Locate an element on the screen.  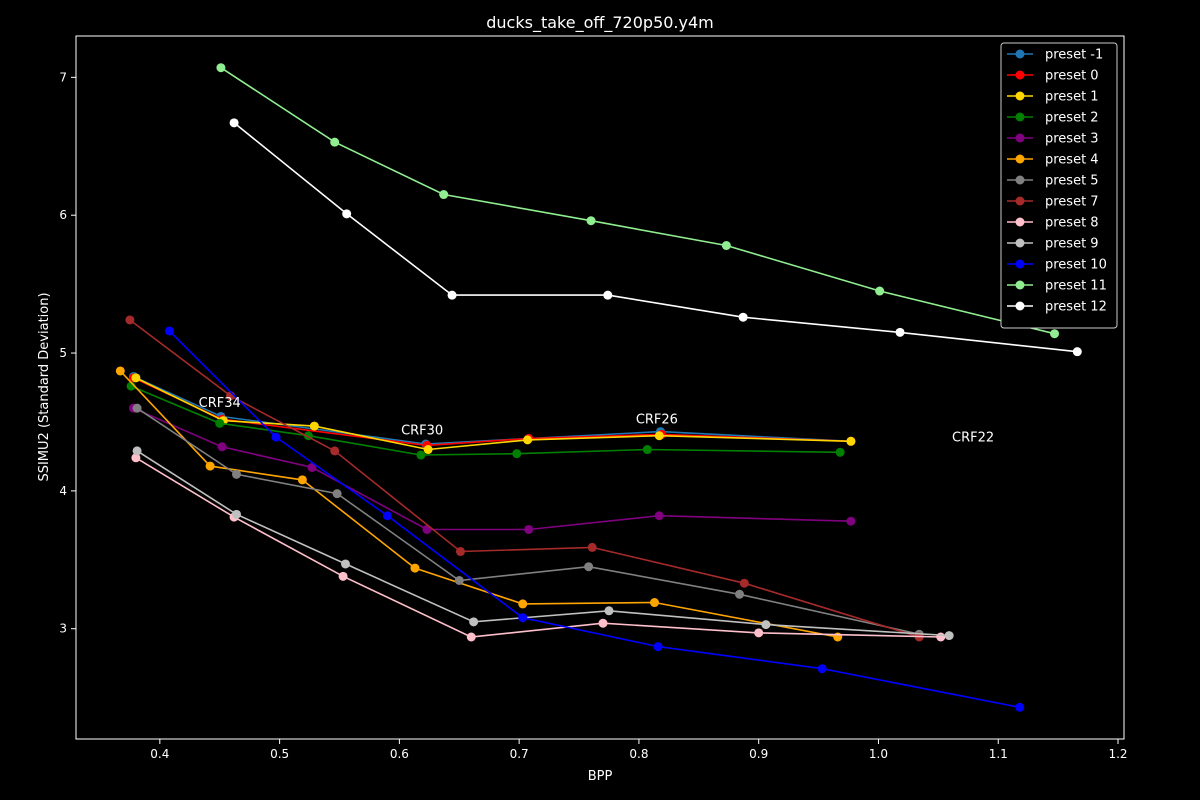
legend-label: preset 12 is located at coordinates (1076, 307).